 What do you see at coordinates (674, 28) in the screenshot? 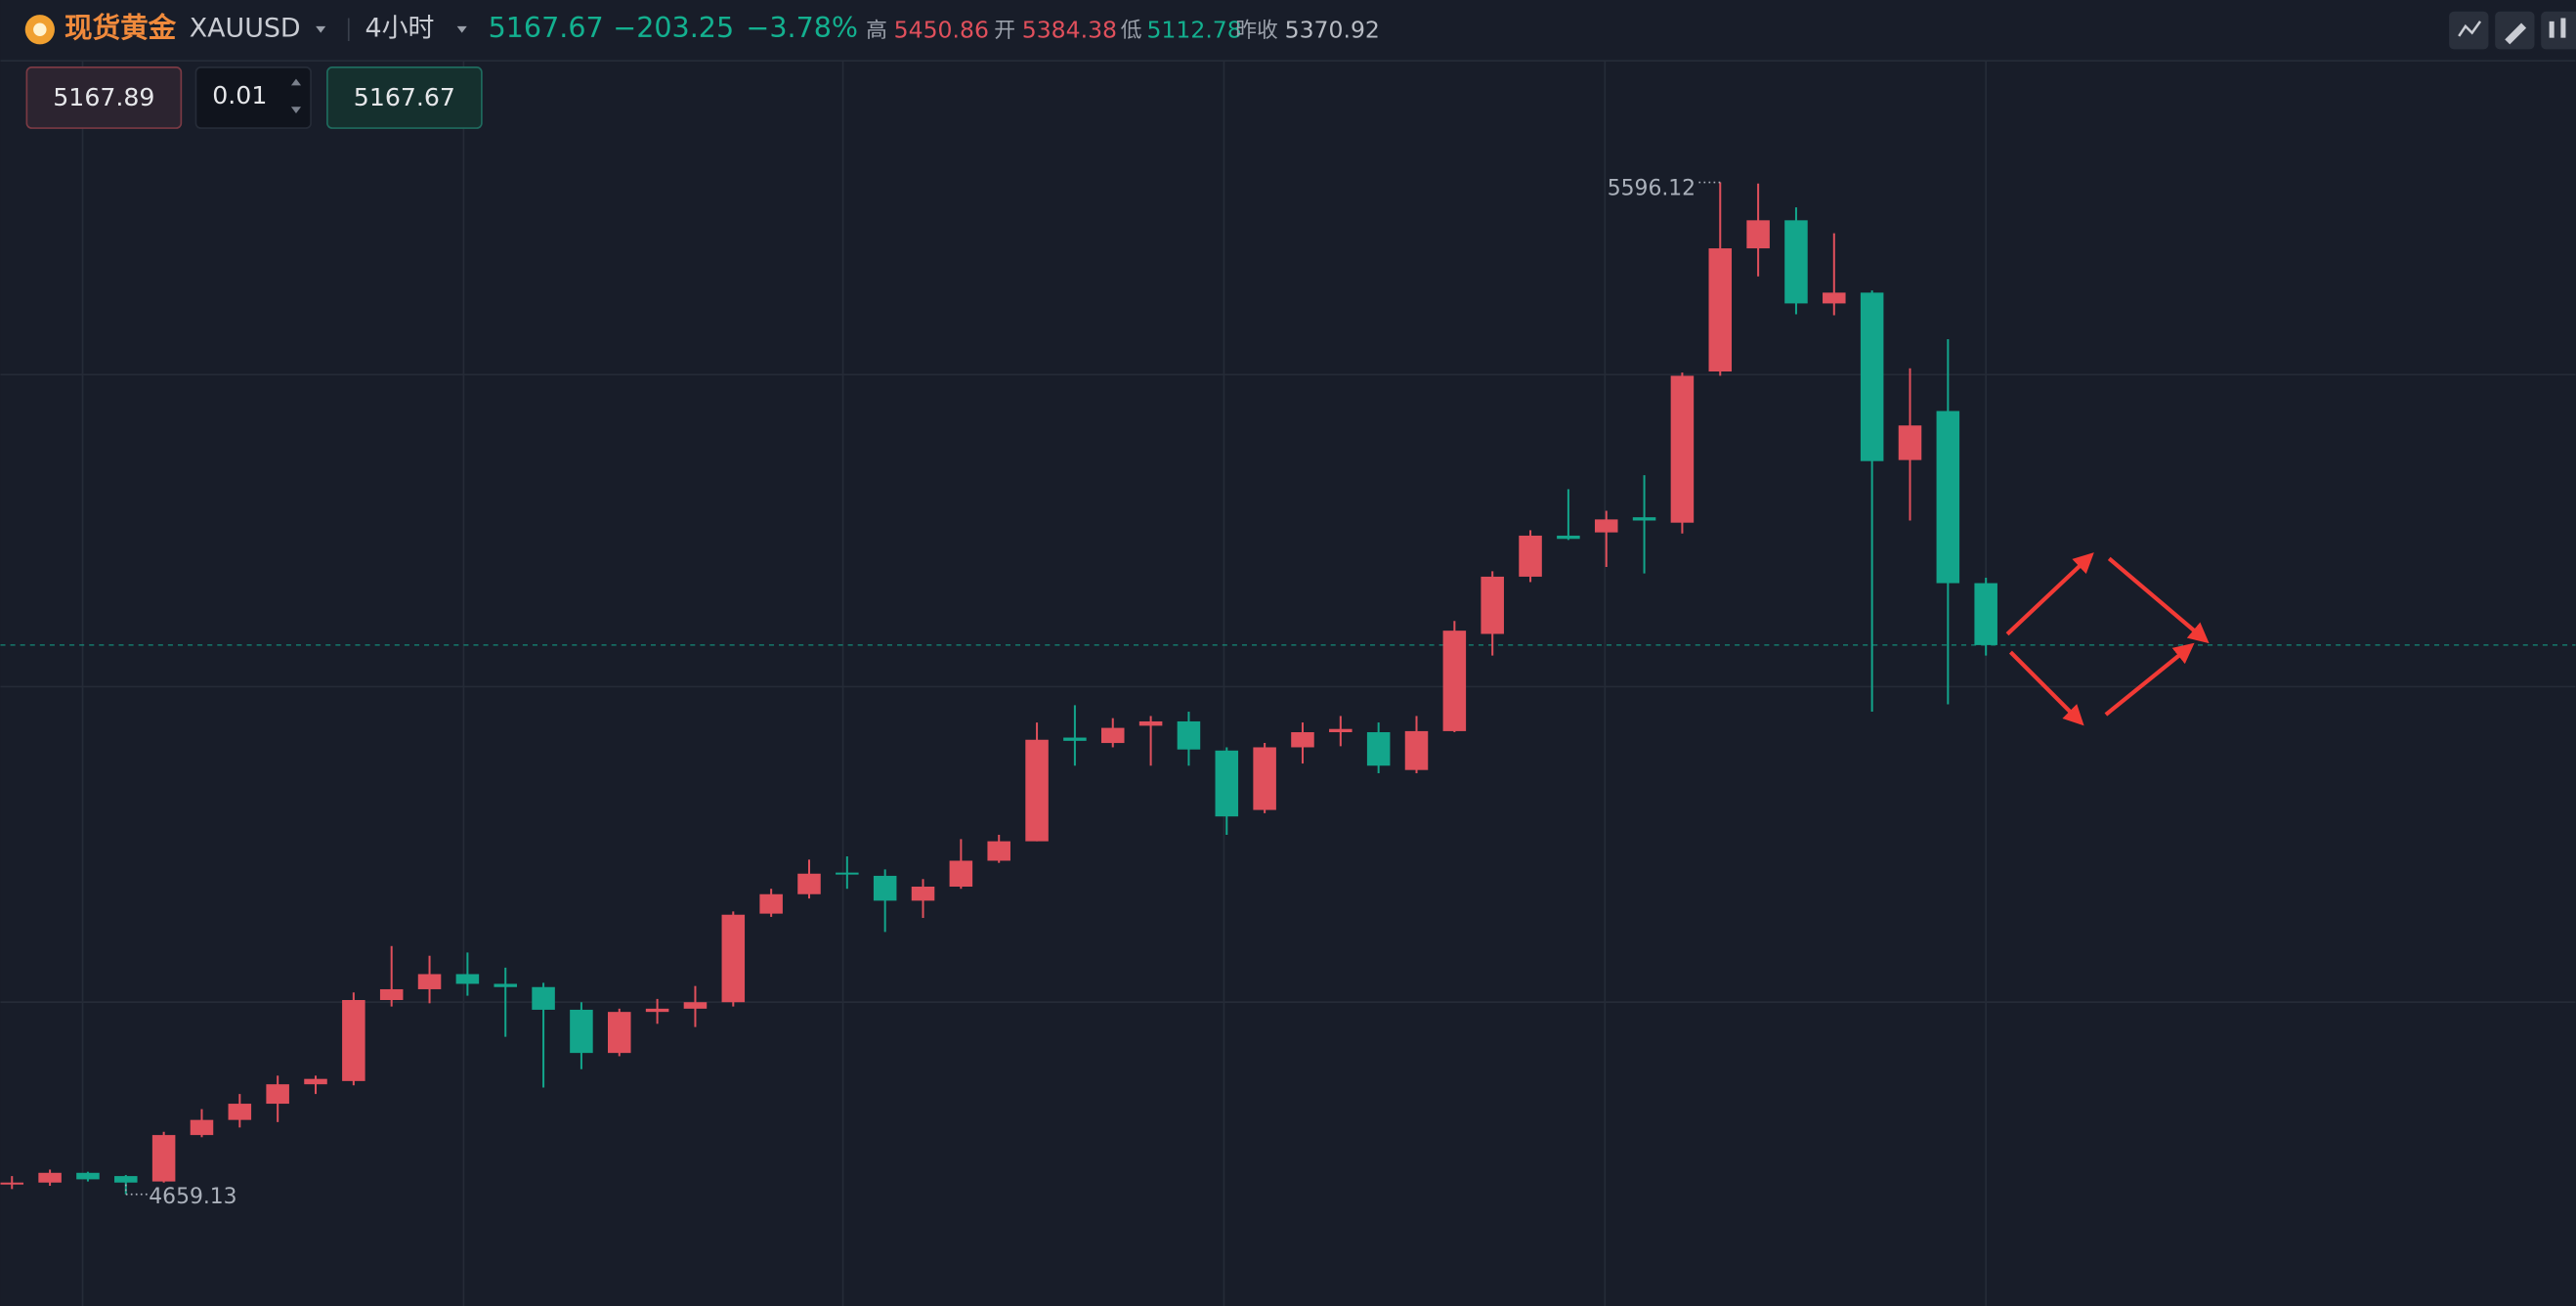
I see `price-change: −203.25` at bounding box center [674, 28].